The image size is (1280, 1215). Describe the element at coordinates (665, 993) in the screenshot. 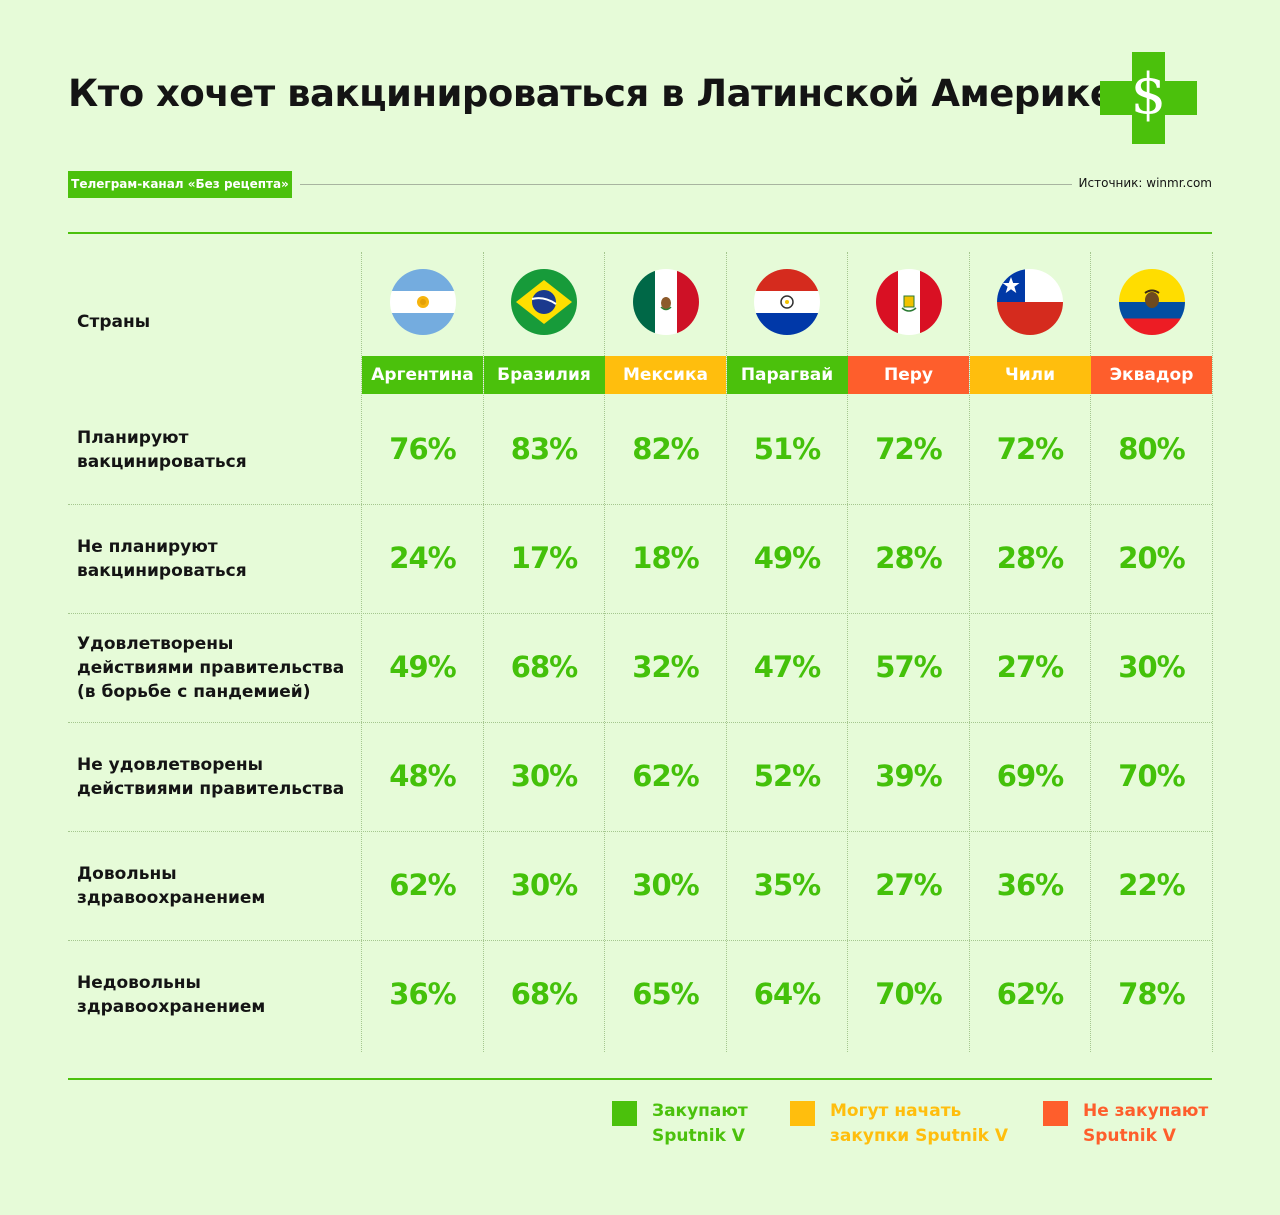

I see `value-cell: 65%` at that location.